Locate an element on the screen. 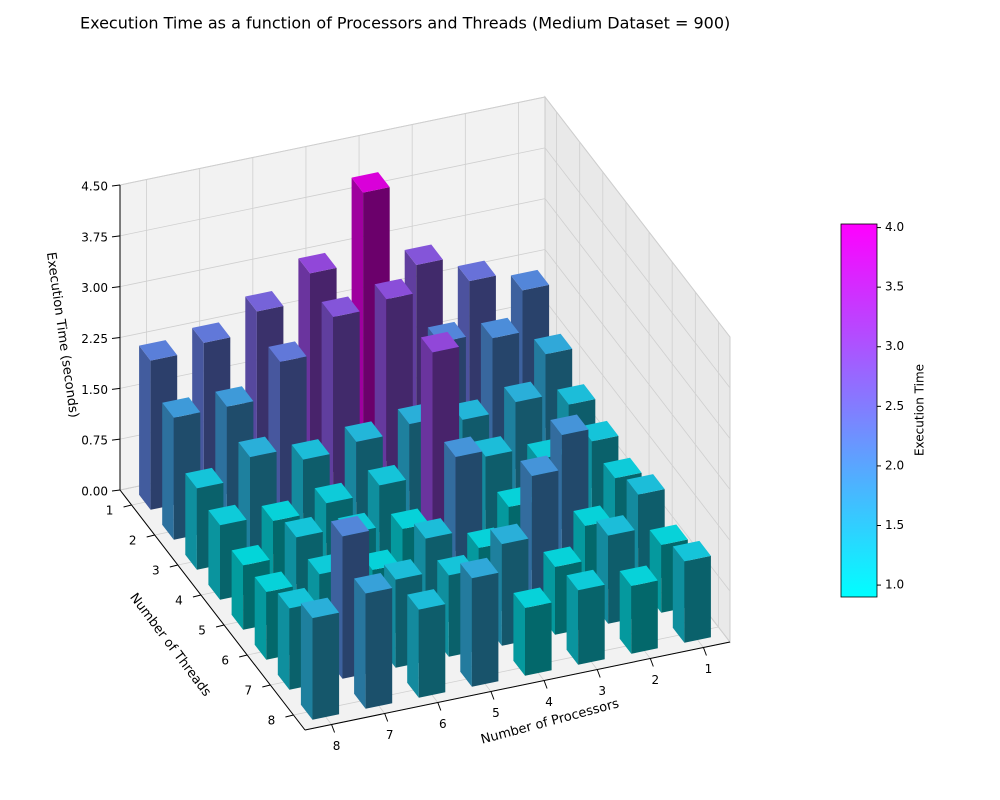  x-tick-label: 1 is located at coordinates (709, 669).